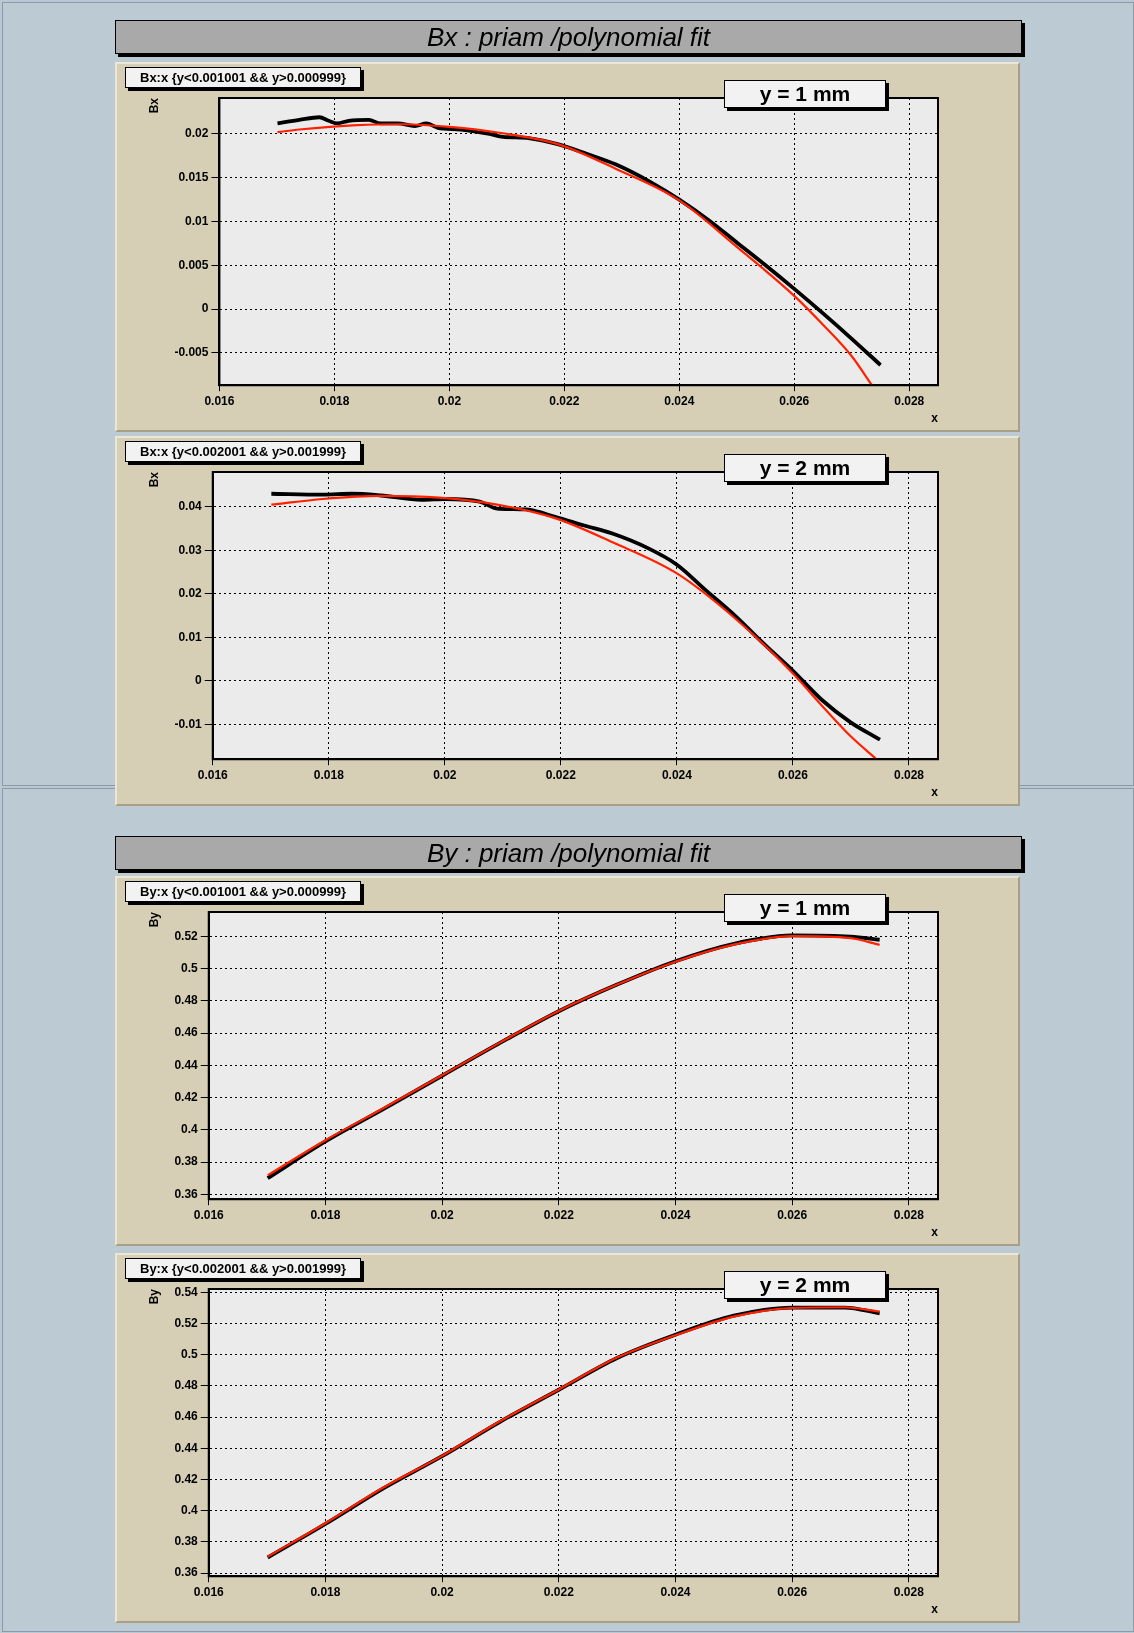 The width and height of the screenshot is (1134, 1633). I want to click on y-tick-label: -0.01, so click(188, 723).